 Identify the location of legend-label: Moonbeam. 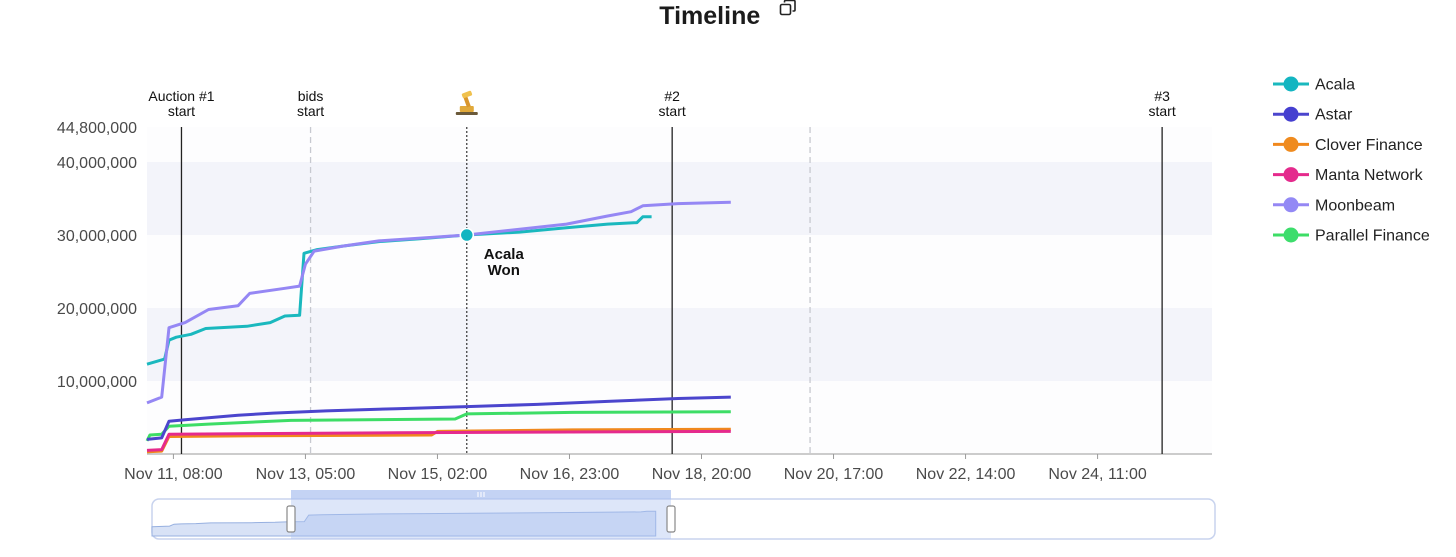
(1355, 205).